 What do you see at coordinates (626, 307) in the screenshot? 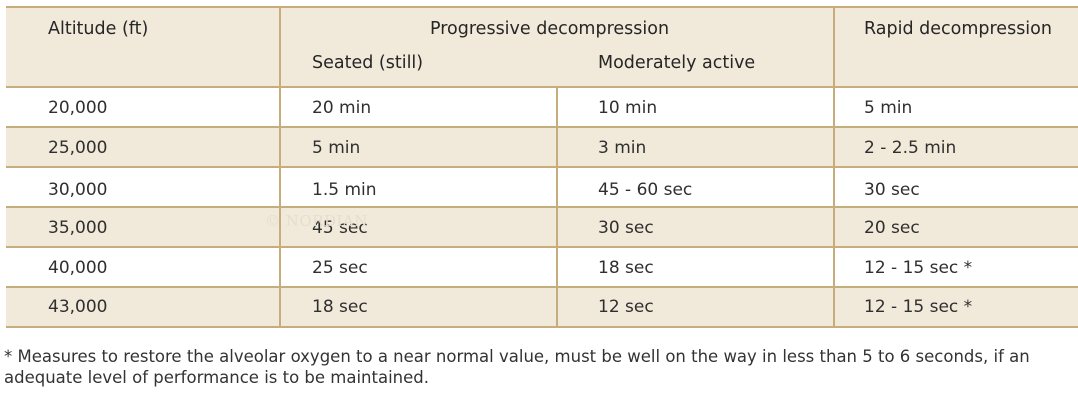
I see `moderate-cell: 12 sec` at bounding box center [626, 307].